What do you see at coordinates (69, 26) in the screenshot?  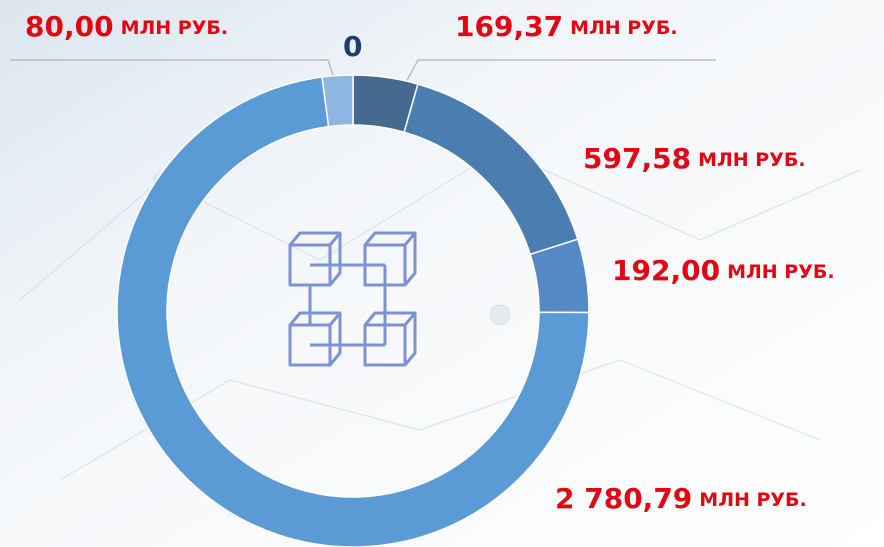 I see `label-value: 80,00` at bounding box center [69, 26].